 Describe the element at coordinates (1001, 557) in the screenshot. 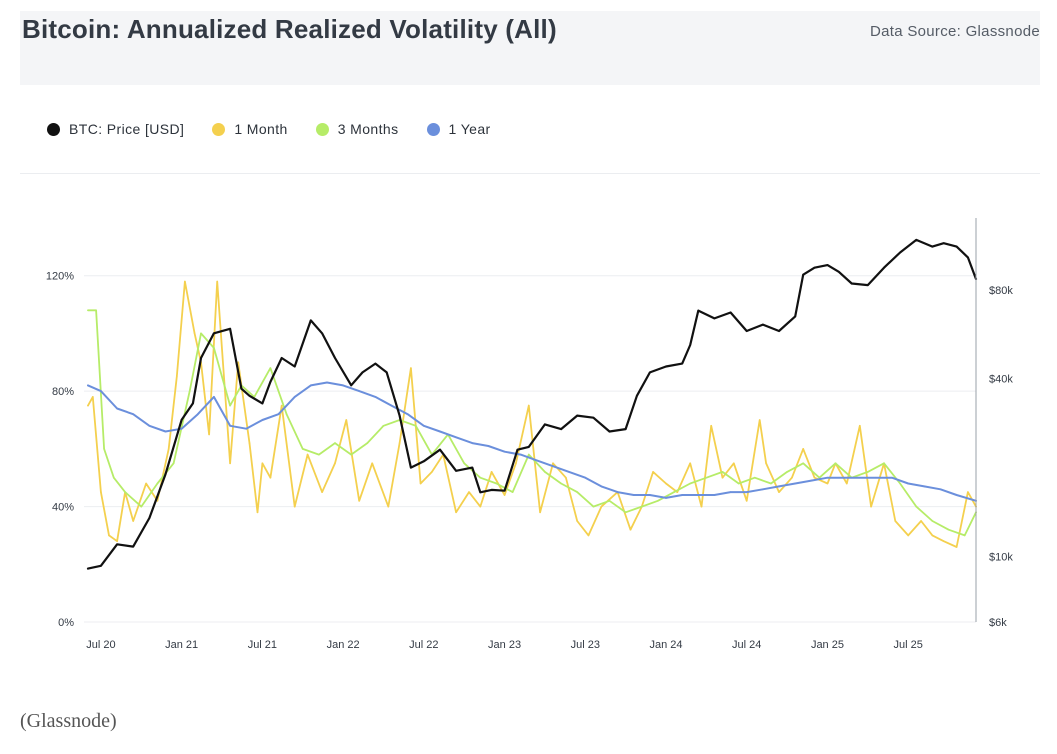

I see `y-right-tick-label: $10k` at that location.